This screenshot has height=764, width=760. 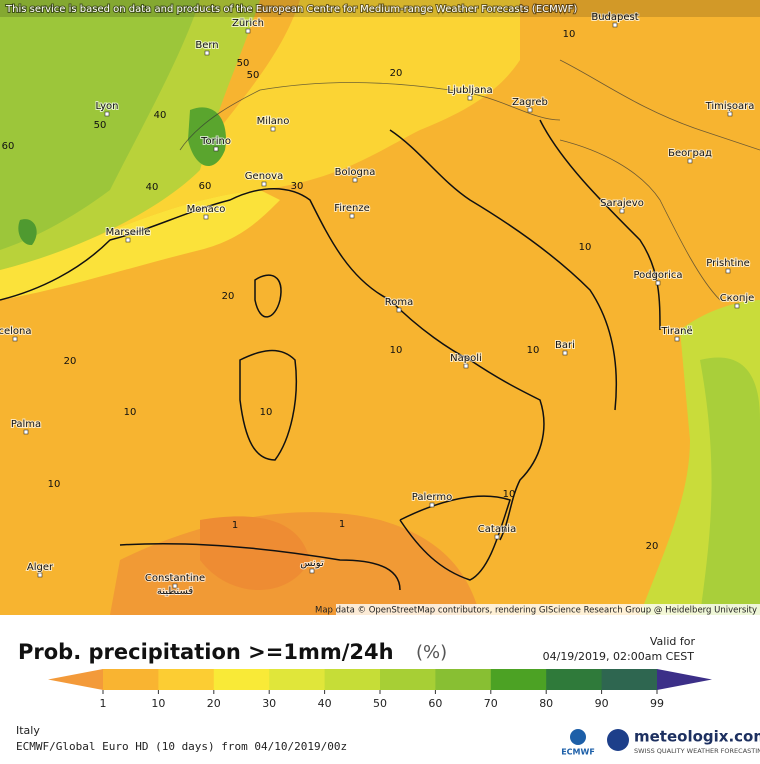 I want to click on legend-title: Prob. precipitation >=1mm/24h, so click(x=206, y=652).